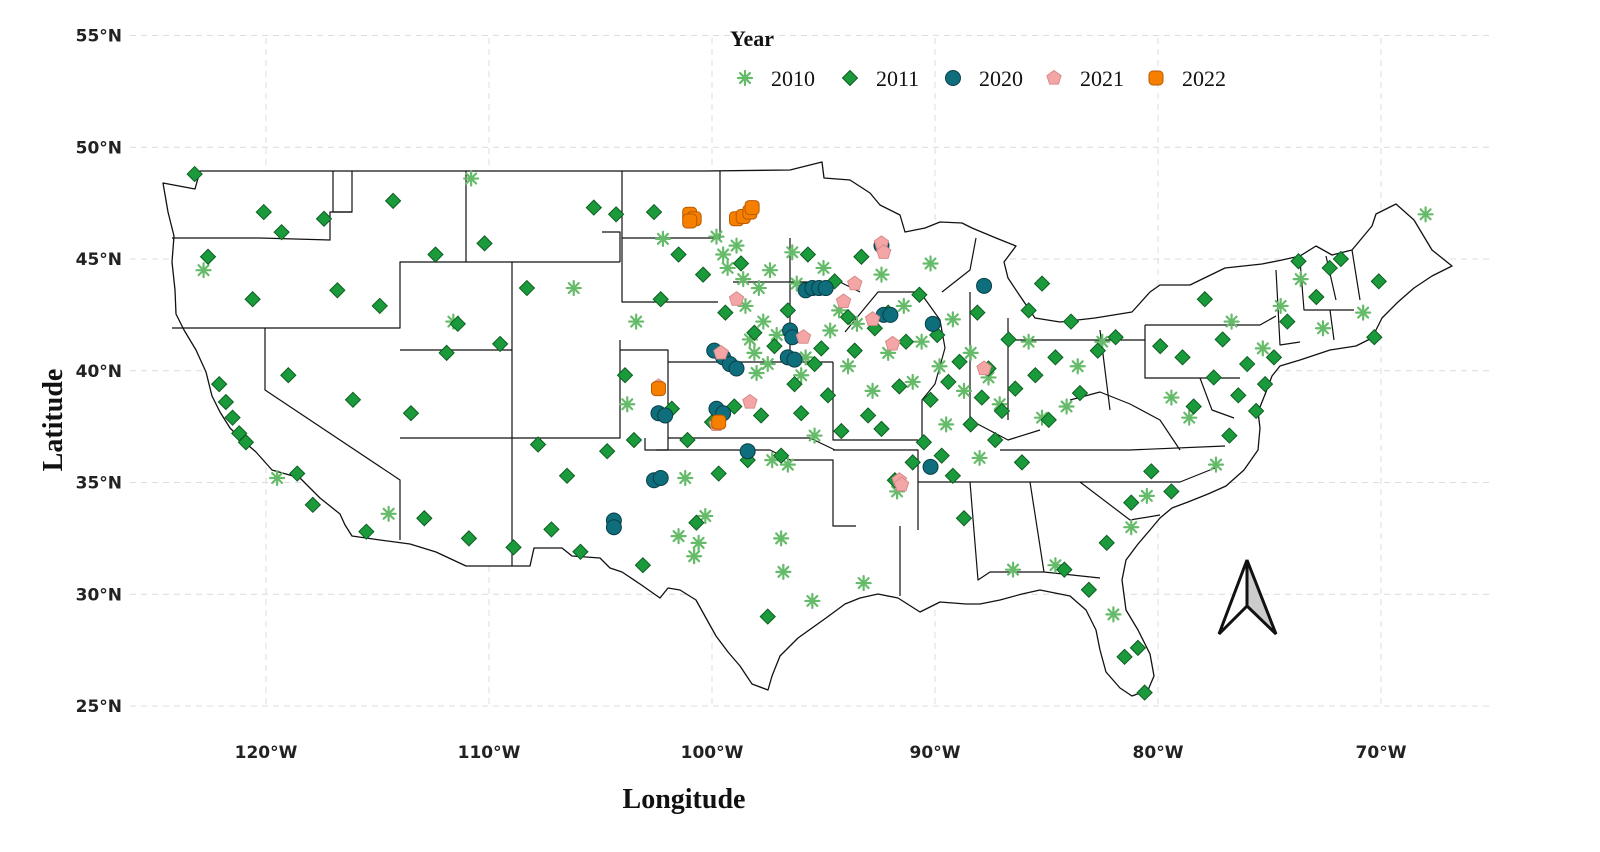 This screenshot has height=852, width=1600. What do you see at coordinates (266, 753) in the screenshot?
I see `x-tick-label: 120°W` at bounding box center [266, 753].